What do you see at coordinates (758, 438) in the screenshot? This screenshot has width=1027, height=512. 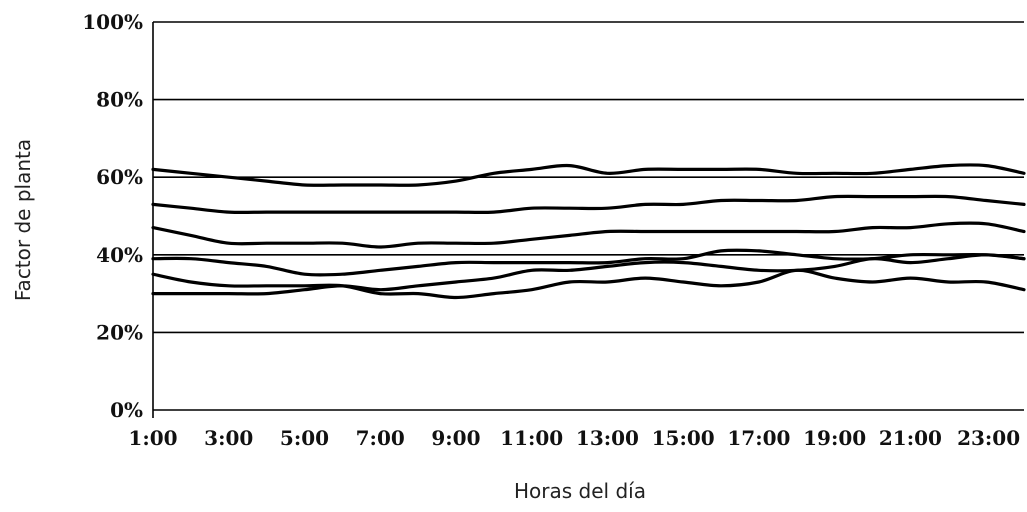 I see `x-tick-label: 17:00` at bounding box center [758, 438].